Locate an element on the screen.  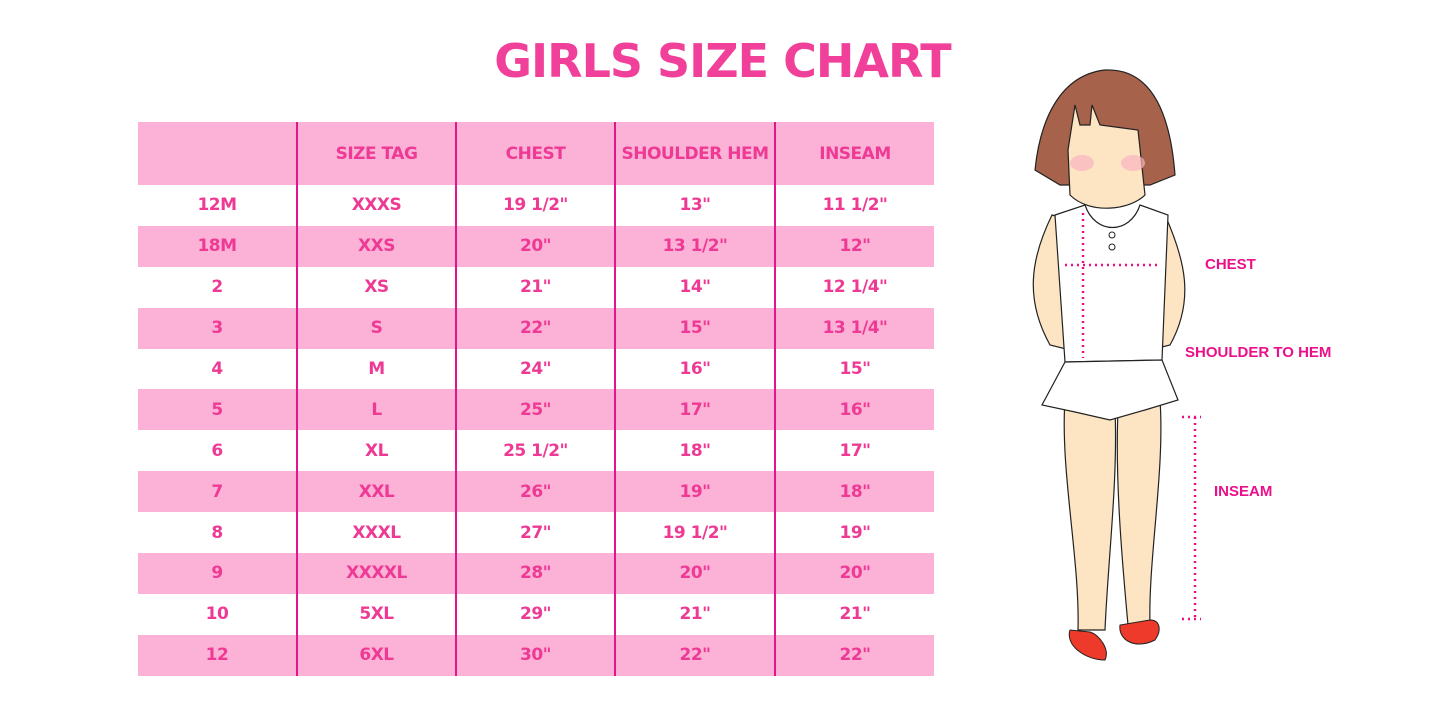
shirt is located at coordinates (1111, 283).